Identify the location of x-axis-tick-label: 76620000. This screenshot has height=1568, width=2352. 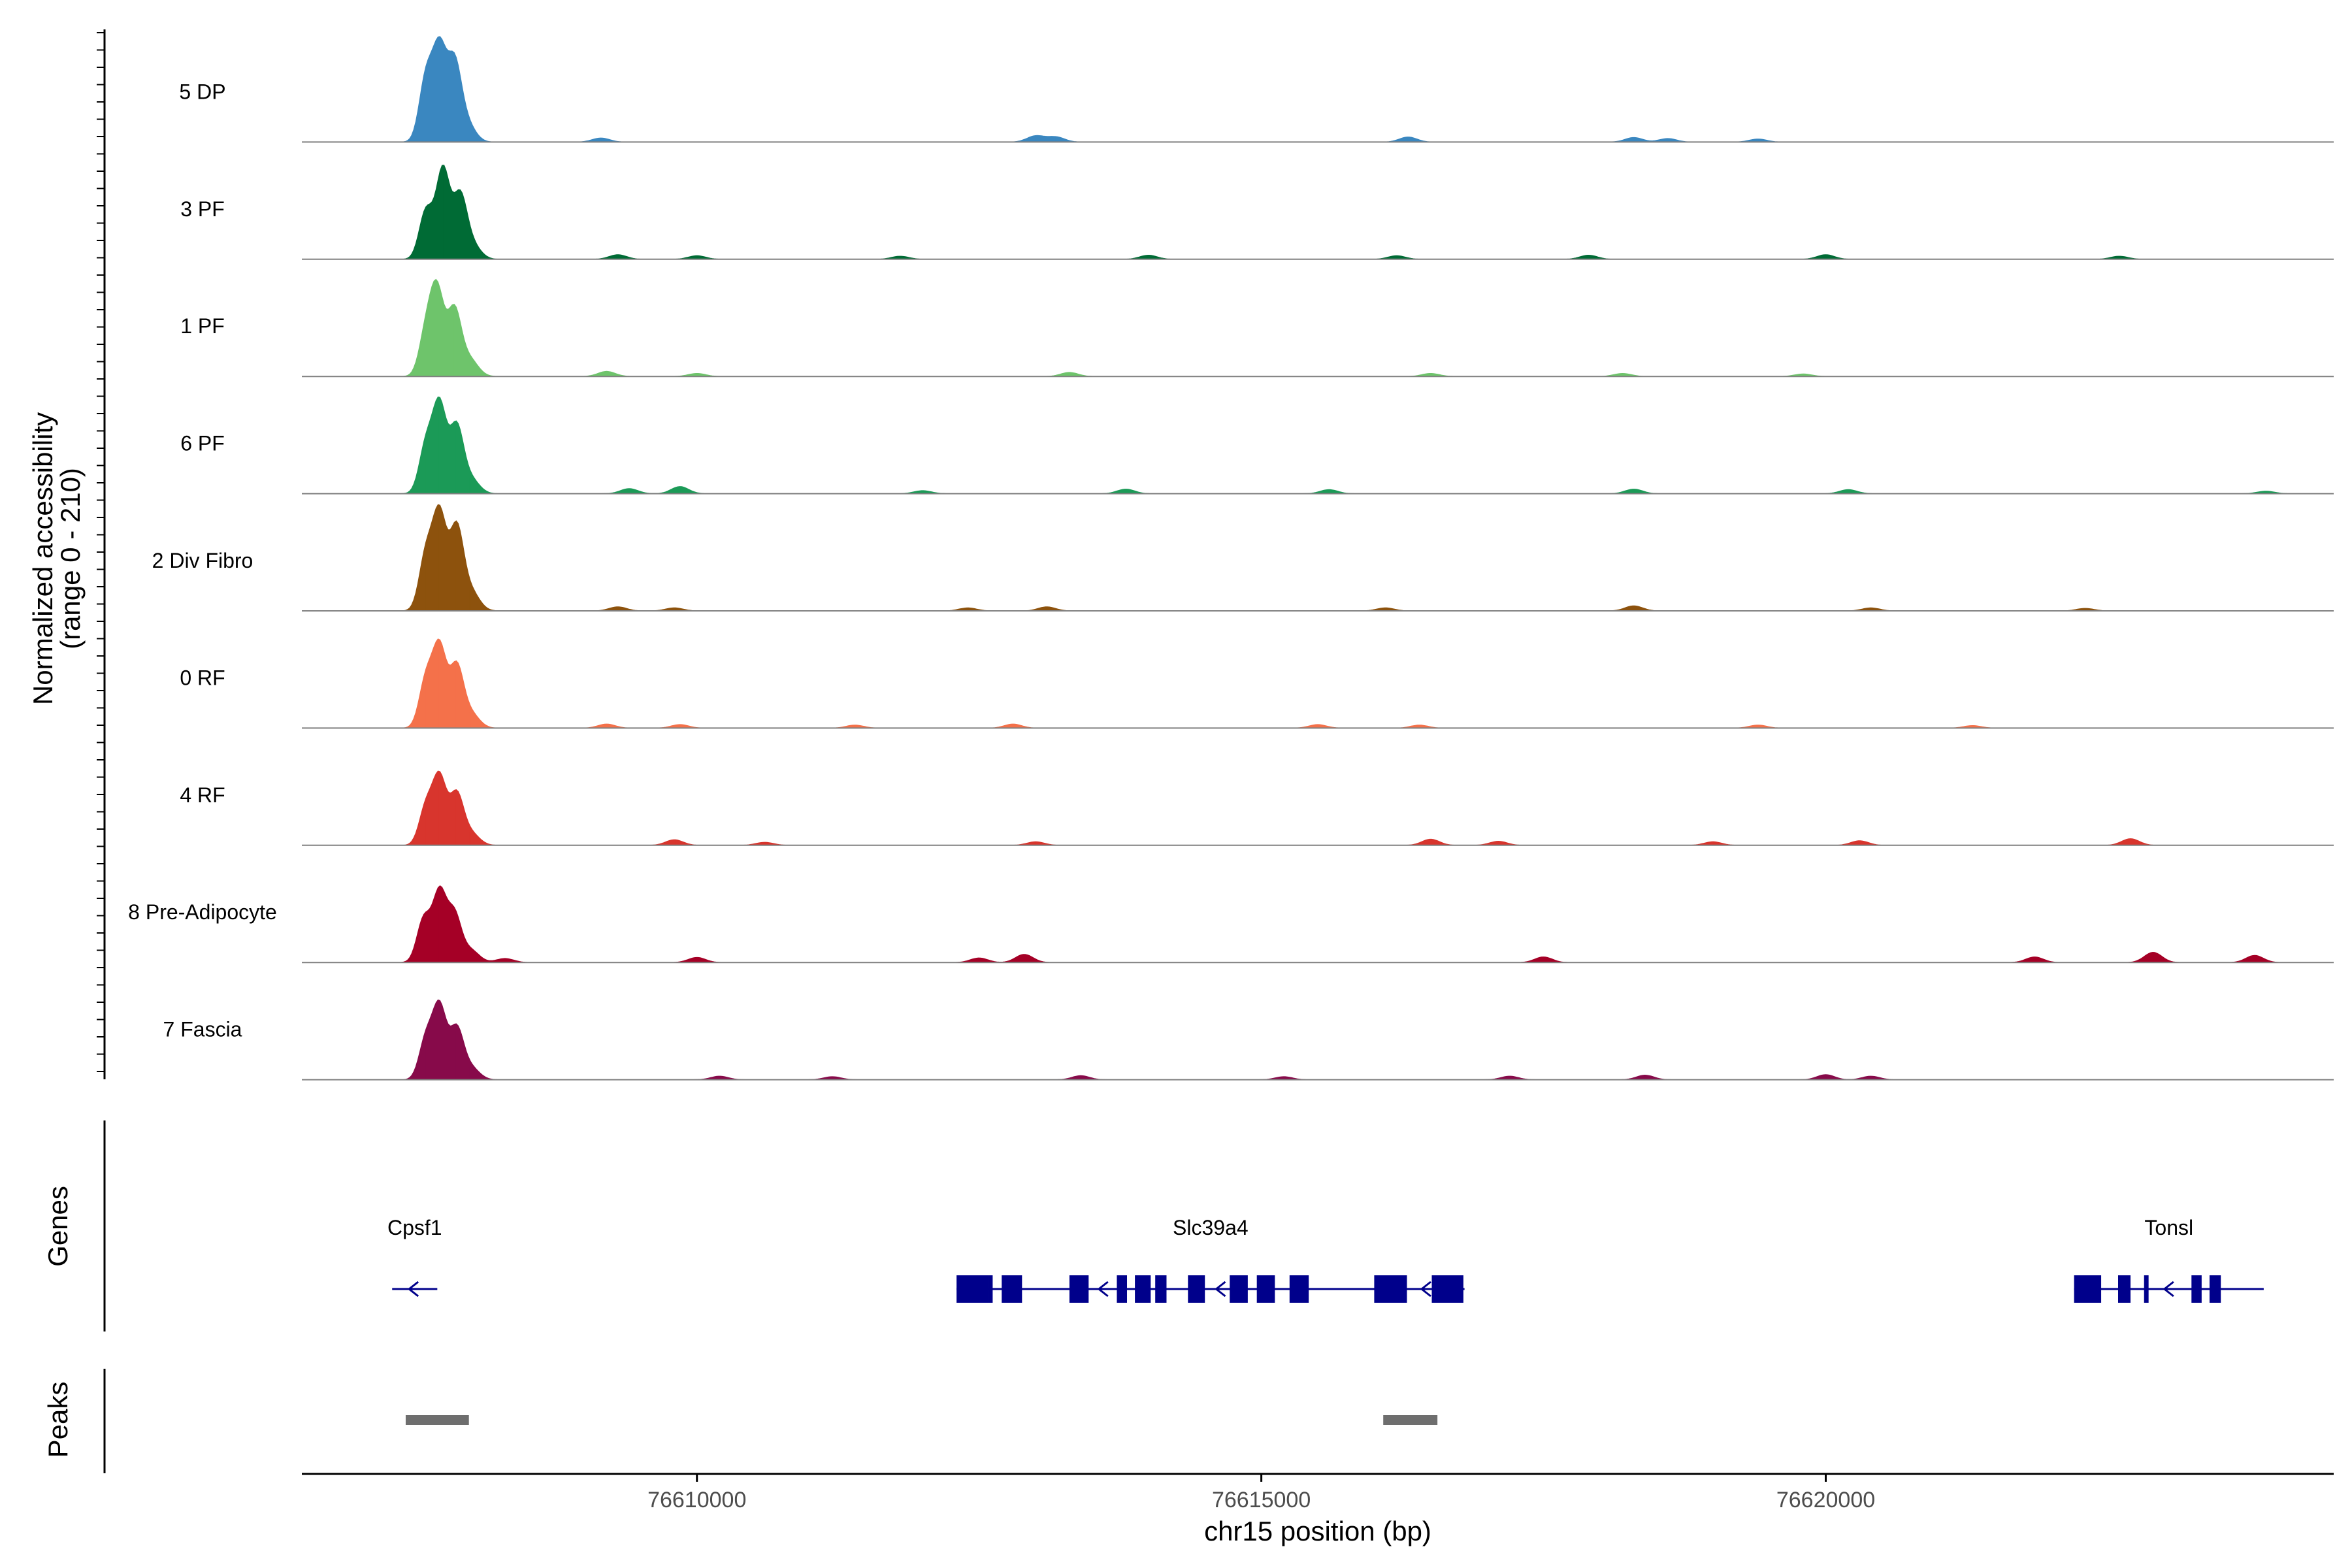
(1825, 1500).